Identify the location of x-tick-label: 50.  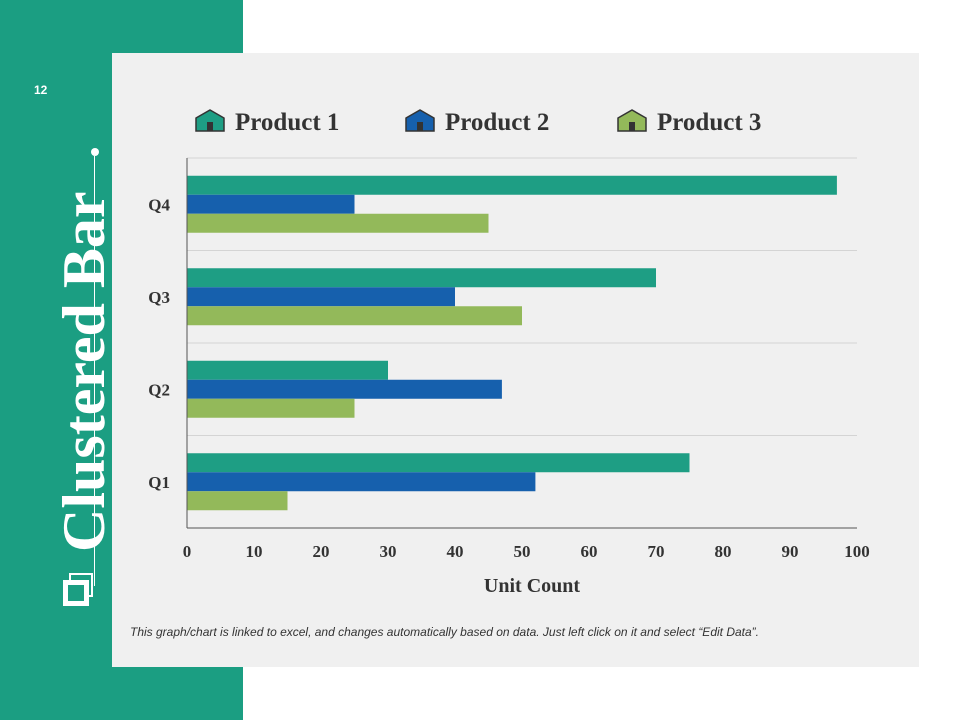
(522, 551).